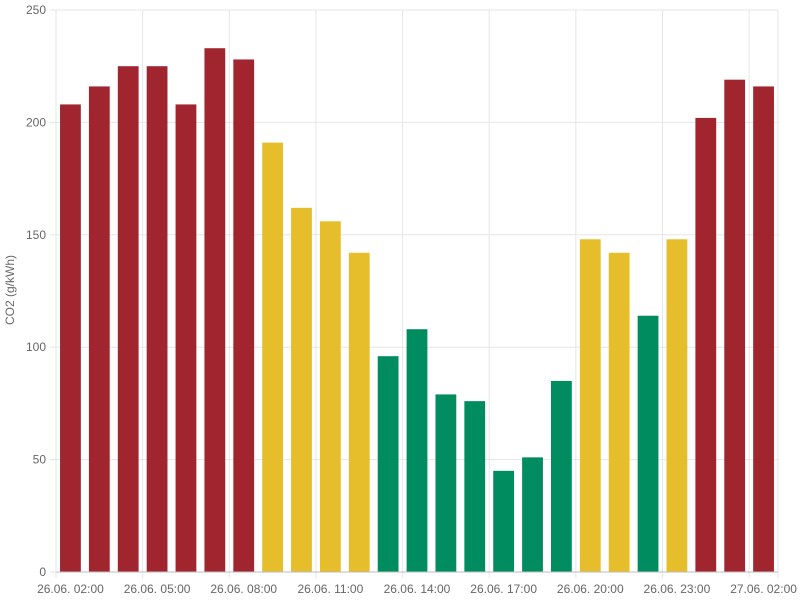 Image resolution: width=800 pixels, height=605 pixels. I want to click on x-tick-label: 26.06. 11:00, so click(330, 589).